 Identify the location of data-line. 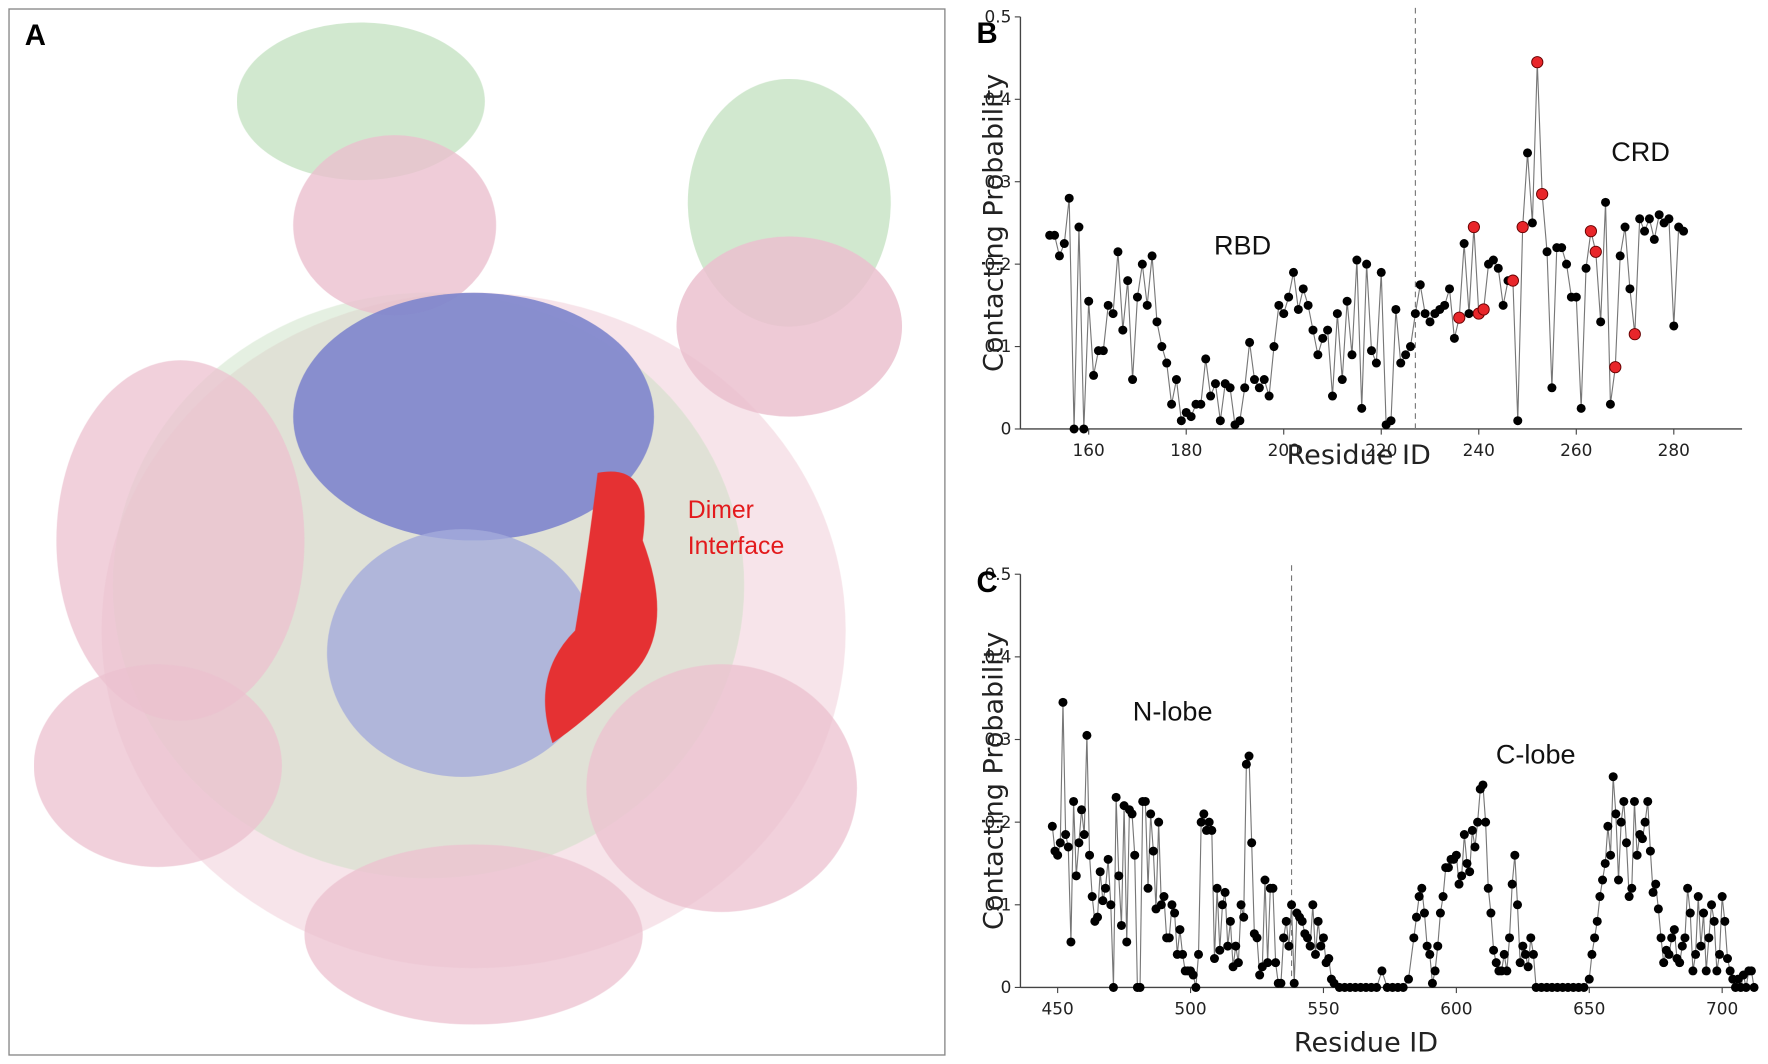
(1403, 846).